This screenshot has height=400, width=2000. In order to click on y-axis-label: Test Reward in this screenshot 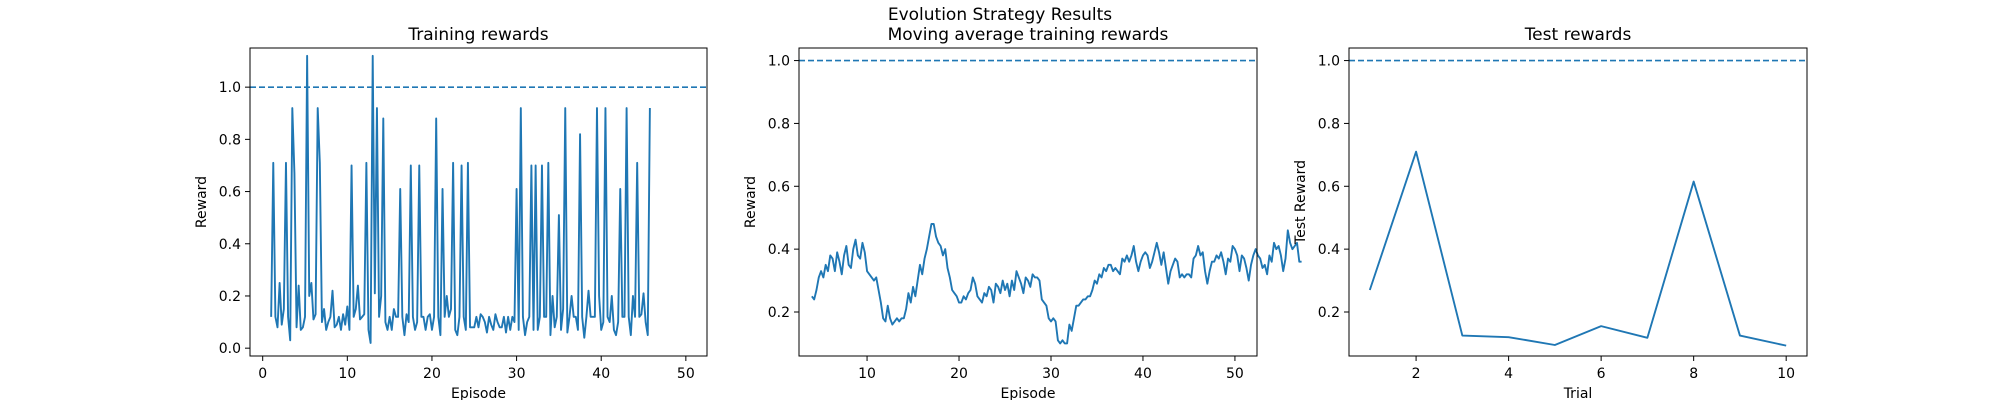, I will do `click(1301, 202)`.